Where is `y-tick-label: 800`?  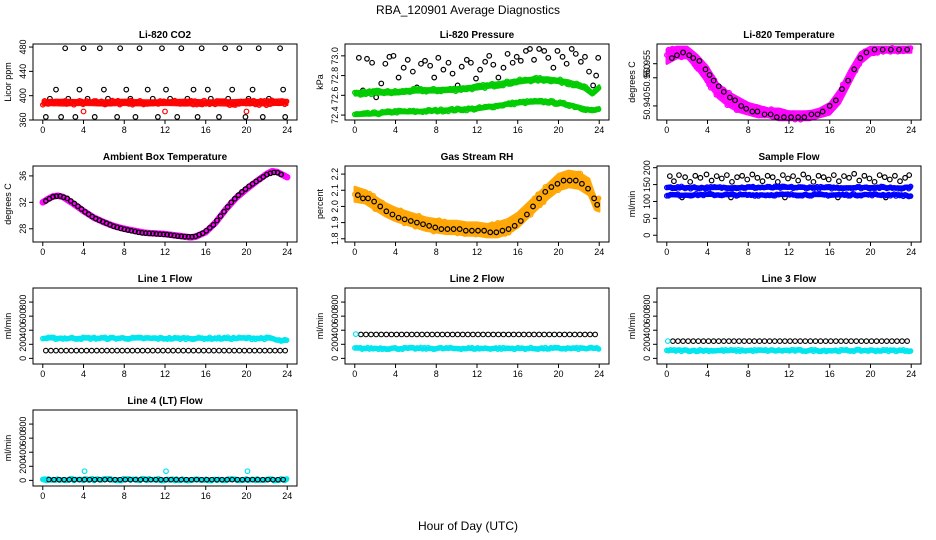
y-tick-label: 800 is located at coordinates (23, 424).